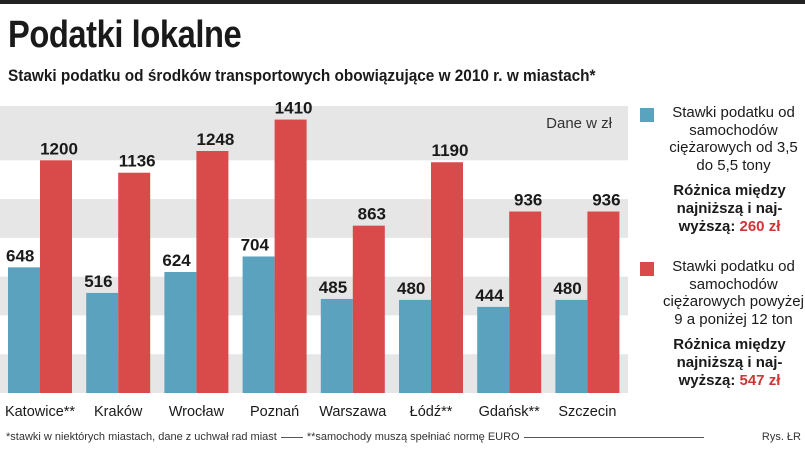 This screenshot has width=805, height=456. What do you see at coordinates (372, 214) in the screenshot?
I see `data-label: 863` at bounding box center [372, 214].